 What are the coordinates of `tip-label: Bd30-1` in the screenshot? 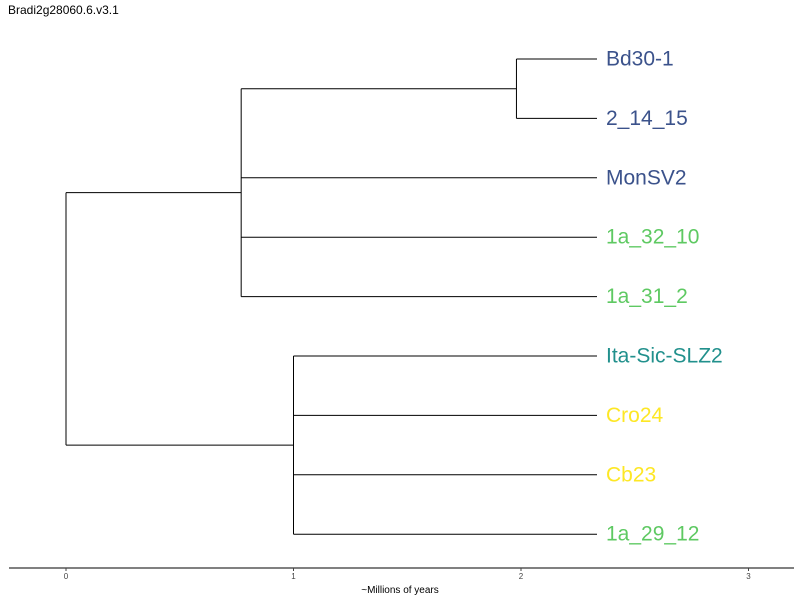 It's located at (640, 59).